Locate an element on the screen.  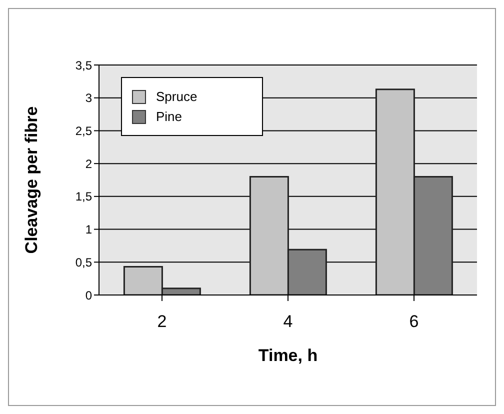
y-tick-label: 2 is located at coordinates (88, 163).